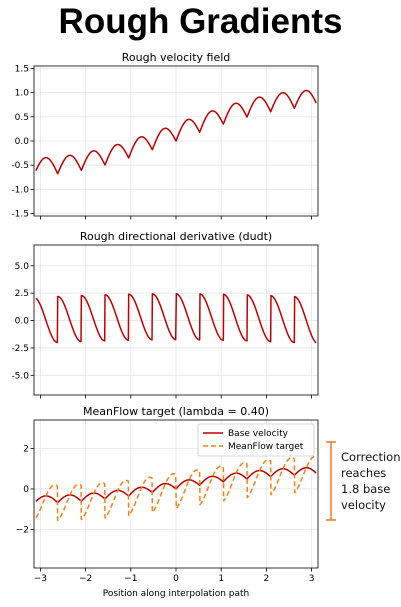 Image resolution: width=401 pixels, height=607 pixels. What do you see at coordinates (22, 294) in the screenshot?
I see `y-tick-label: 2.5` at bounding box center [22, 294].